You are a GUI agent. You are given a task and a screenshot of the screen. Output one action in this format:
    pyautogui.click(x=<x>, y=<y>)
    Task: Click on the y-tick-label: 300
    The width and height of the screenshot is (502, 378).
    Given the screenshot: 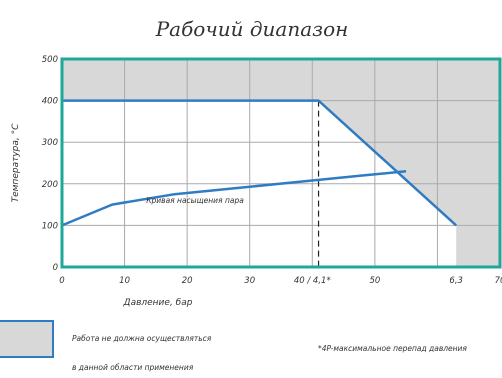 What is the action you would take?
    pyautogui.click(x=50, y=143)
    